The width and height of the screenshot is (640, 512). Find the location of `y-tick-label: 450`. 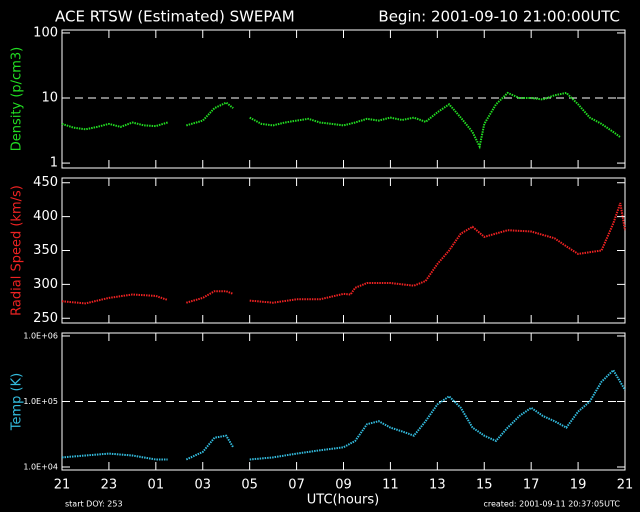

y-tick-label: 450 is located at coordinates (45, 182).